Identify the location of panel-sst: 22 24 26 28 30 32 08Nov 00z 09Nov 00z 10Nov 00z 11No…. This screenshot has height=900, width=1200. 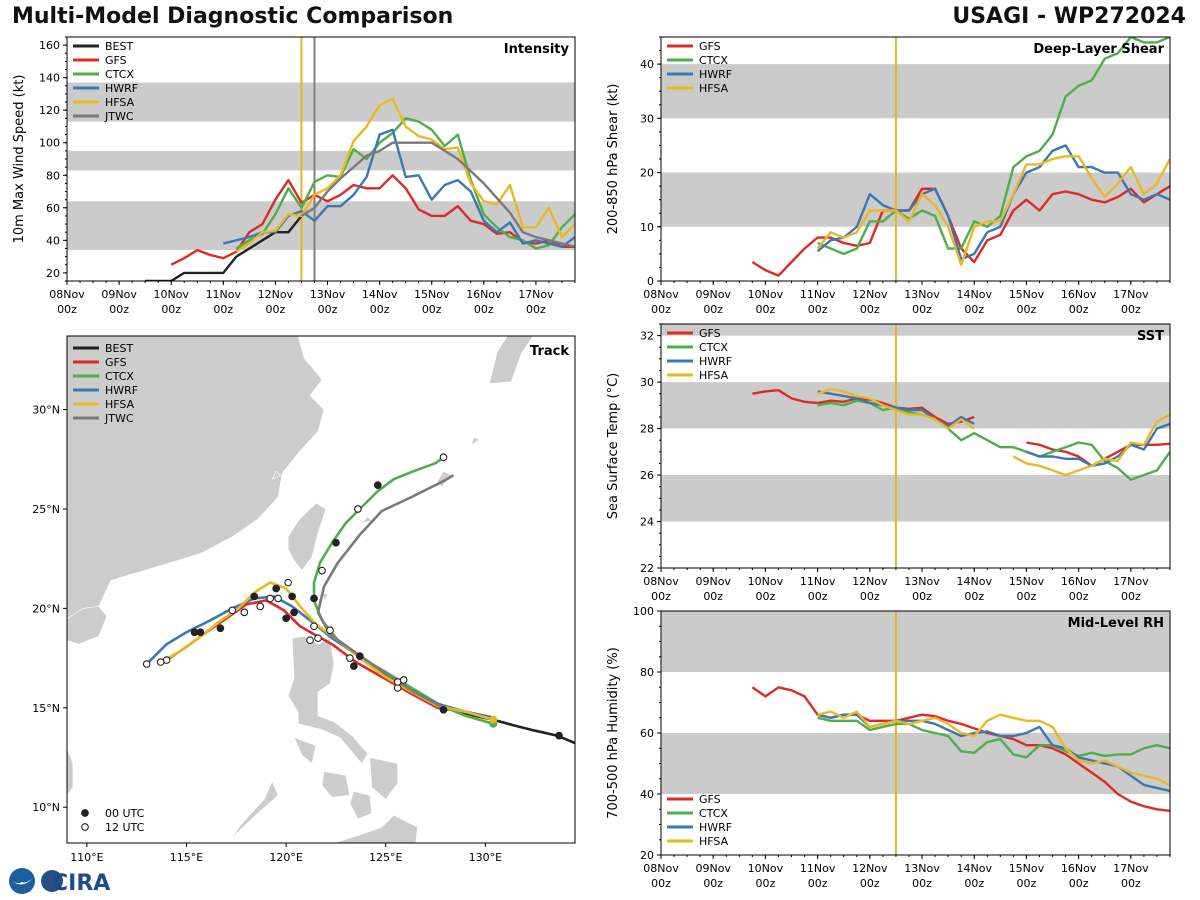
(888, 463).